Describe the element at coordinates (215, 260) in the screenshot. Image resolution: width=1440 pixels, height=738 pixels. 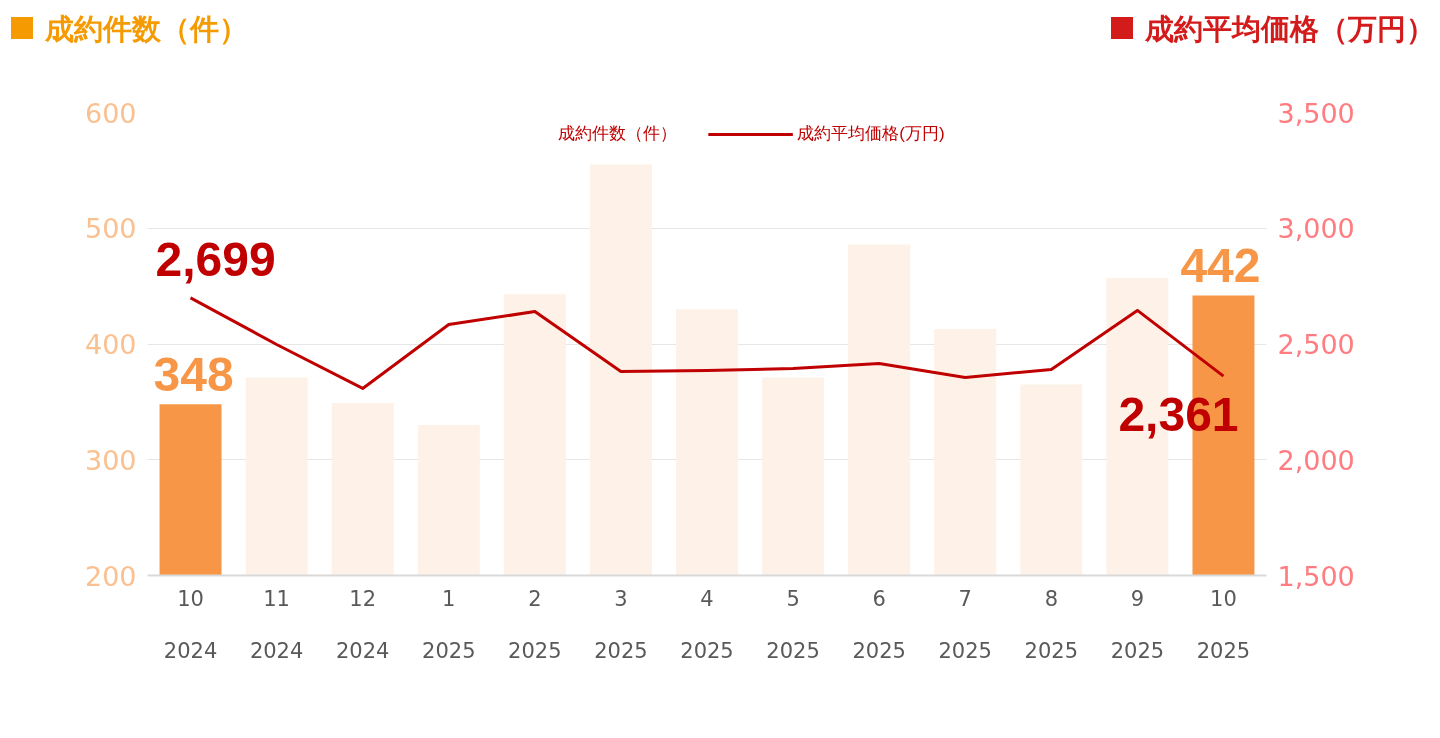
I see `data-label: 2,699` at that location.